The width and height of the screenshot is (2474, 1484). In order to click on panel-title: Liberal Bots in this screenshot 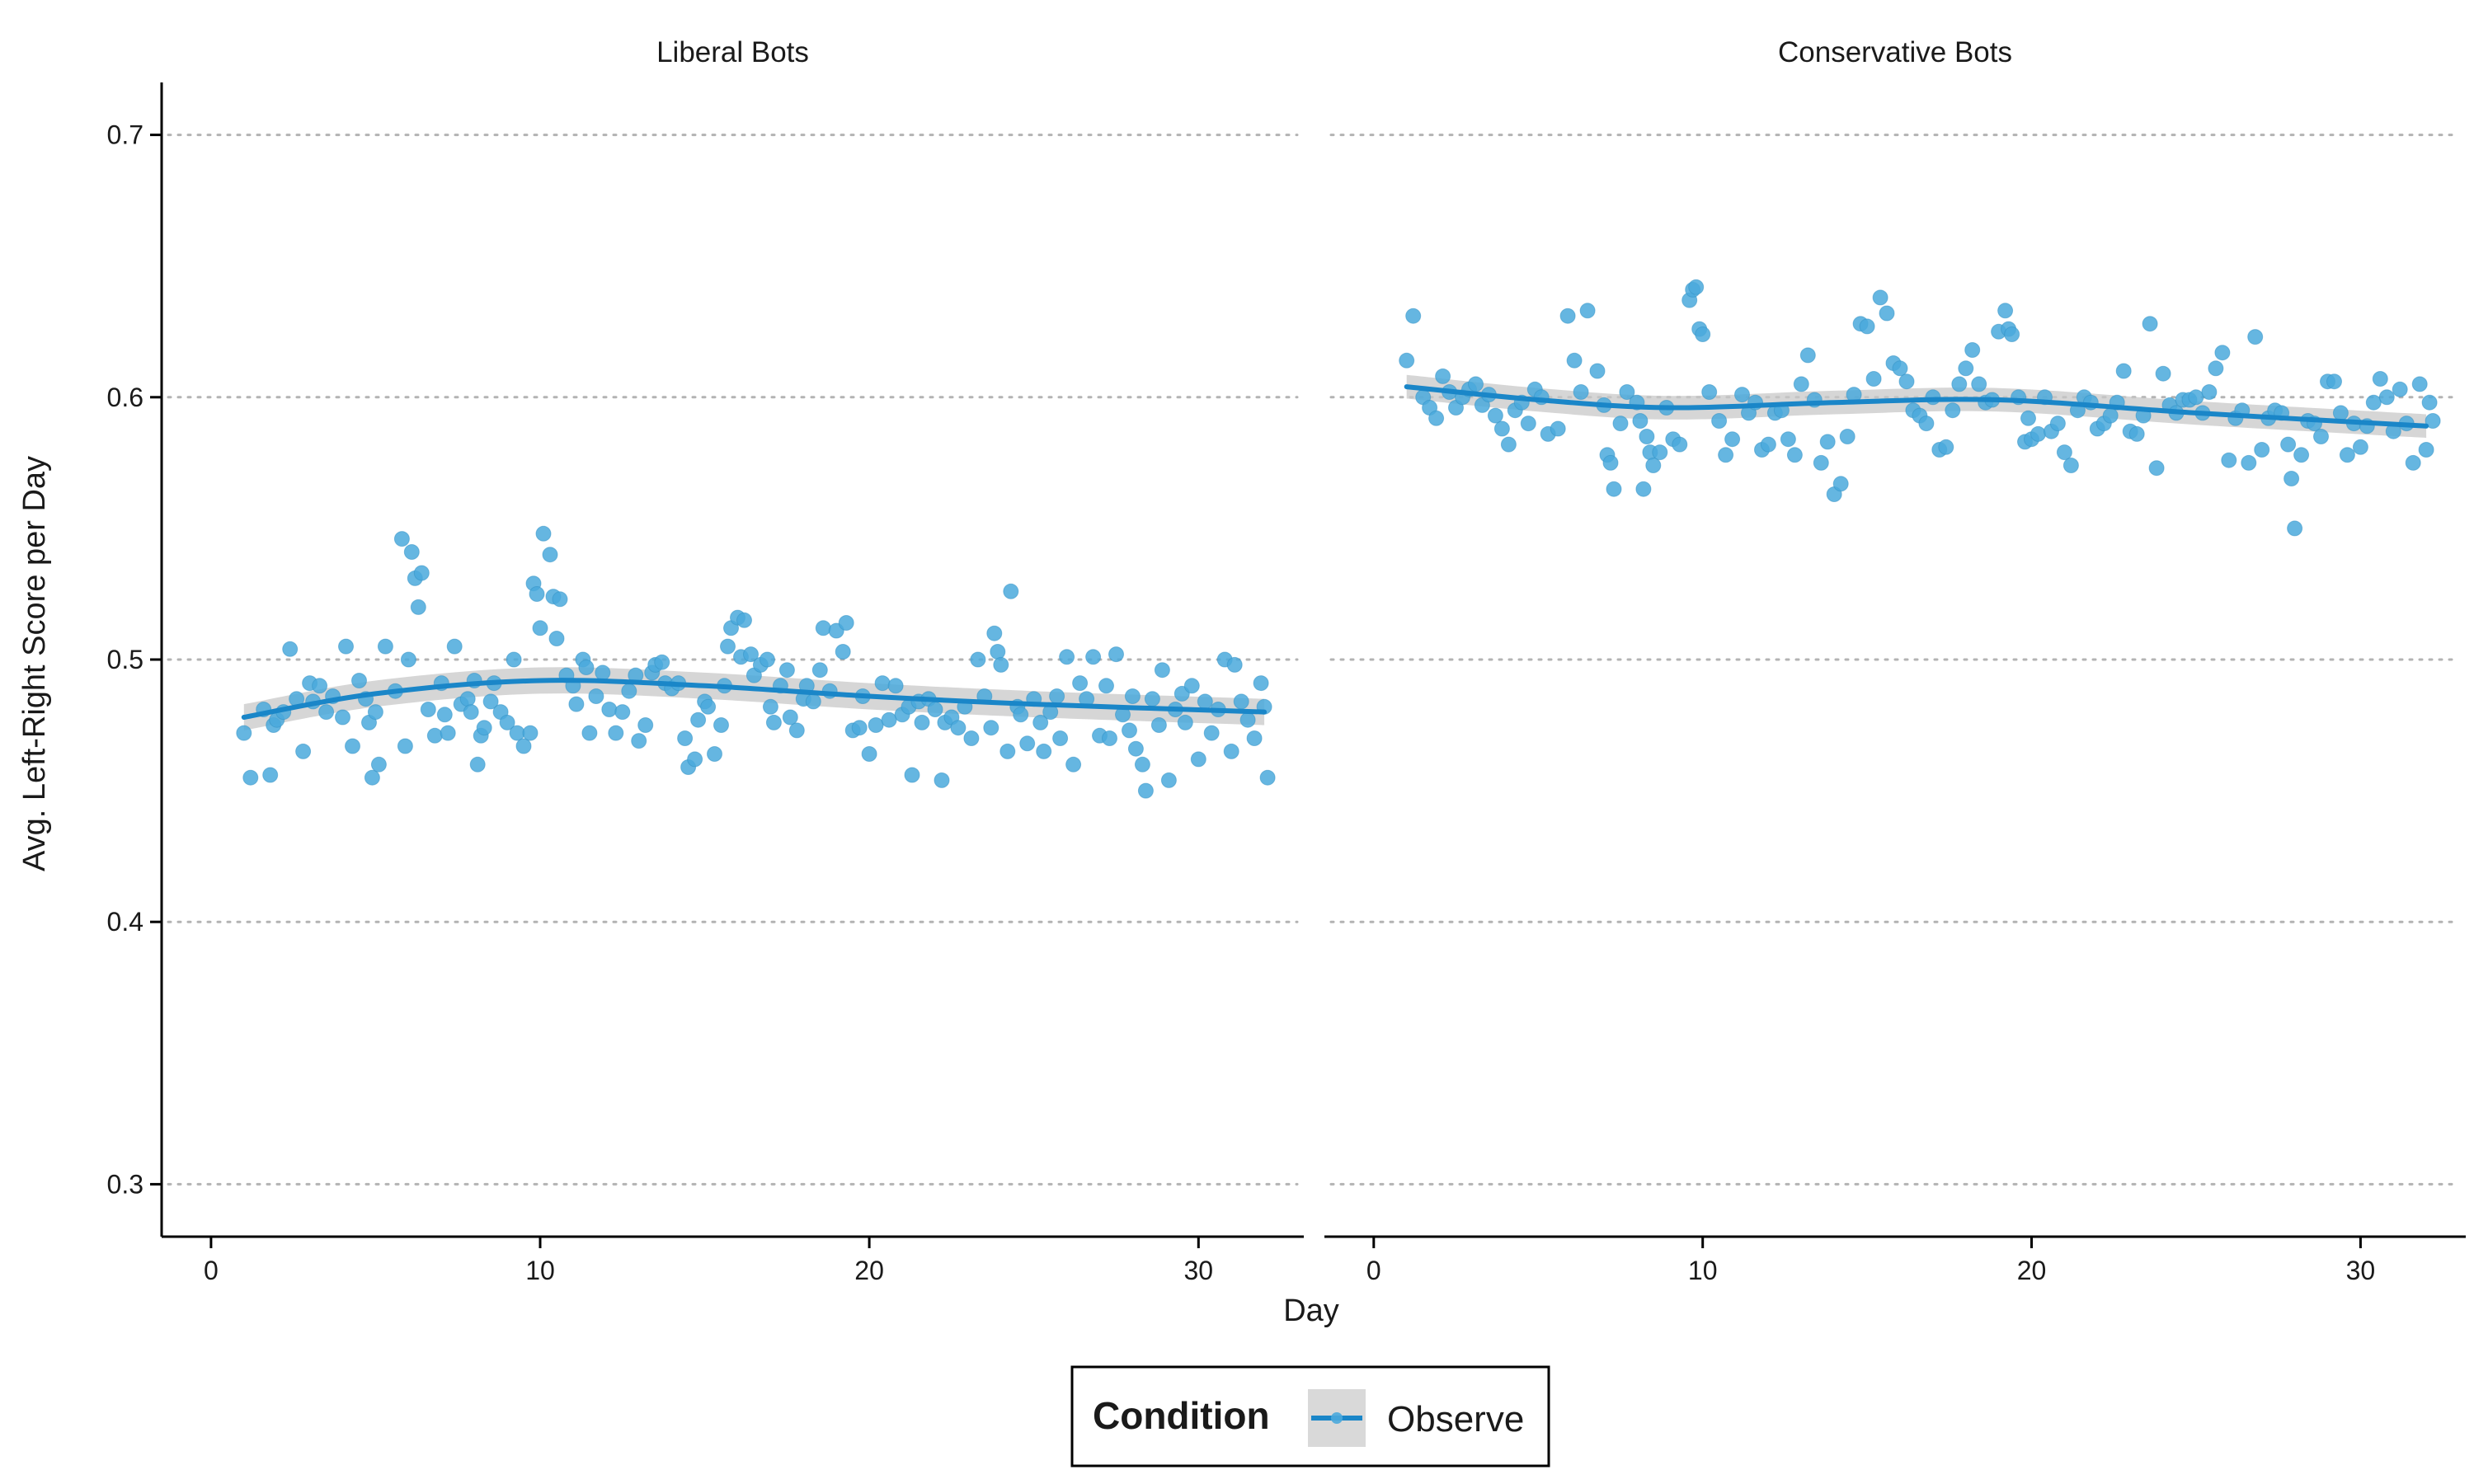, I will do `click(732, 52)`.